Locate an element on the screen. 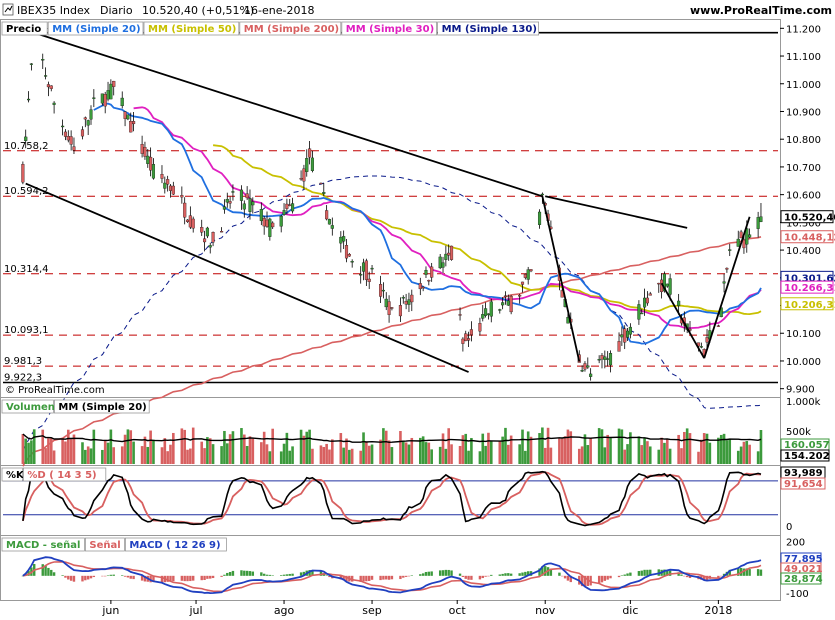 The width and height of the screenshot is (835, 620). period-label: Diario is located at coordinates (116, 10).